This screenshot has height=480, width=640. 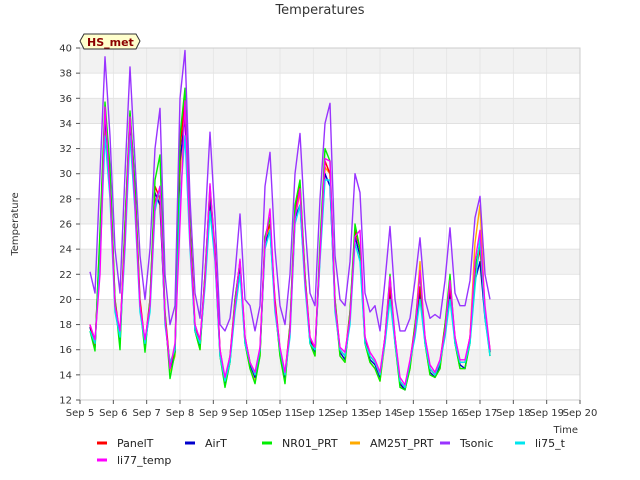 What do you see at coordinates (580, 413) in the screenshot?
I see `x-tick-label: Sep 20` at bounding box center [580, 413].